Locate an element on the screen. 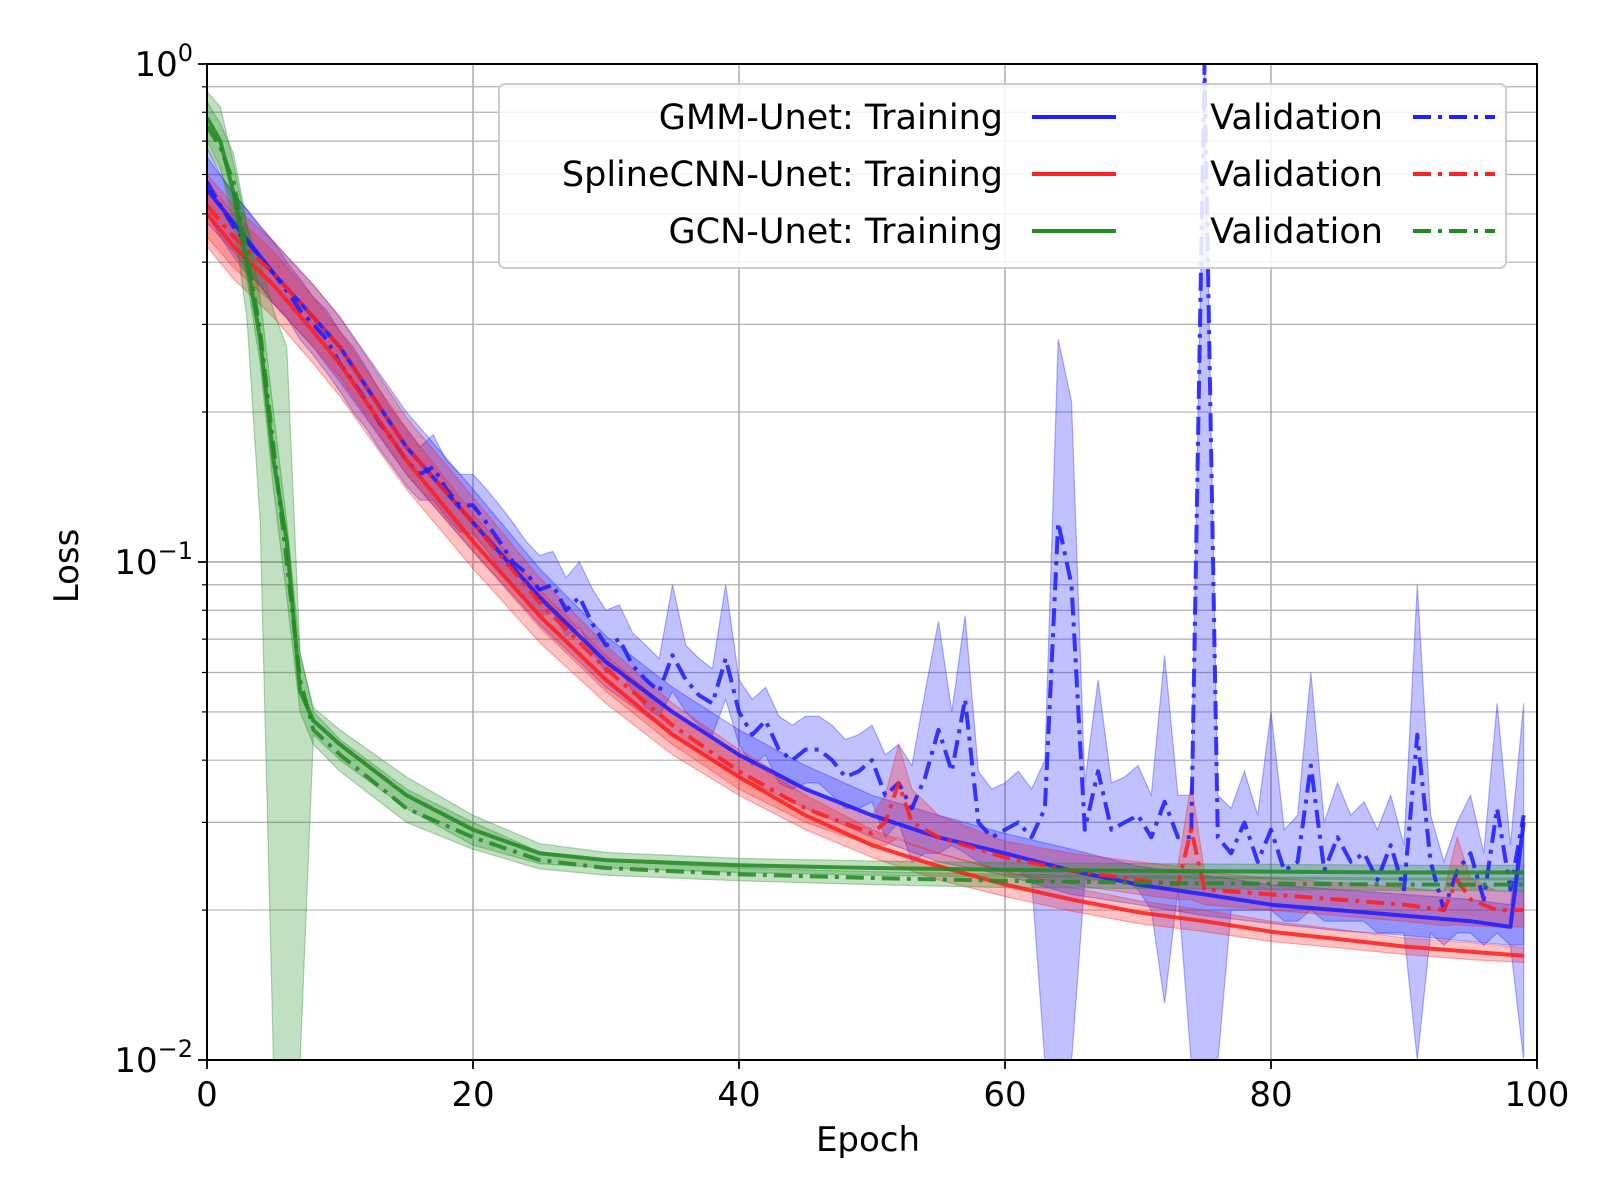 The height and width of the screenshot is (1200, 1600). y-axis-label: Loss is located at coordinates (67, 566).